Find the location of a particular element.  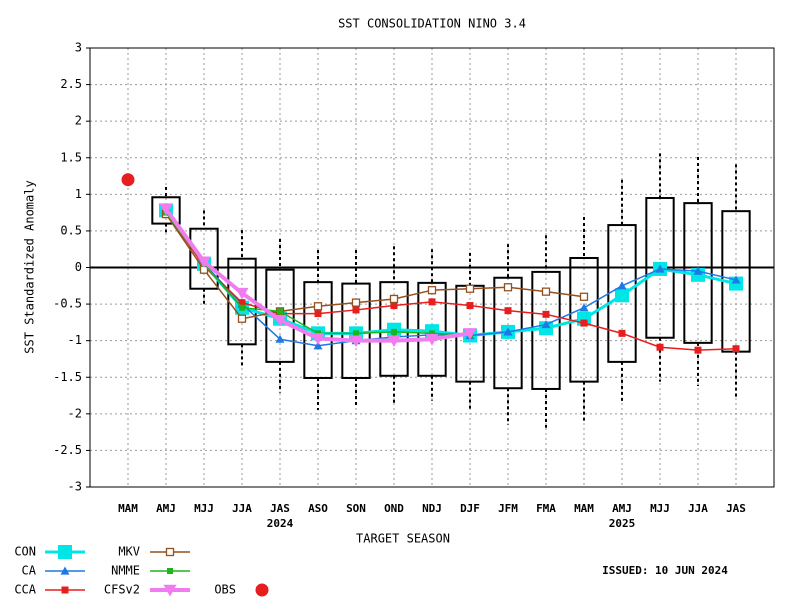

y-tick-label: 2 is located at coordinates (78, 121).